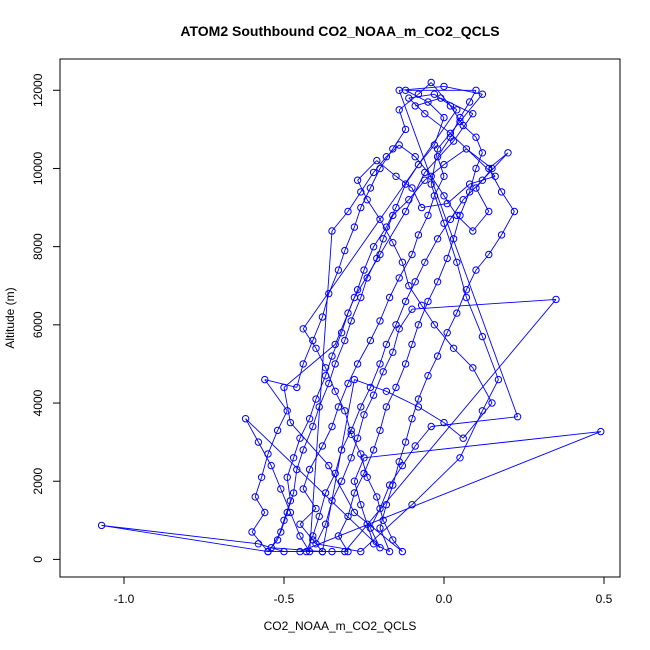  I want to click on y-tick-label: 8000, so click(38, 246).